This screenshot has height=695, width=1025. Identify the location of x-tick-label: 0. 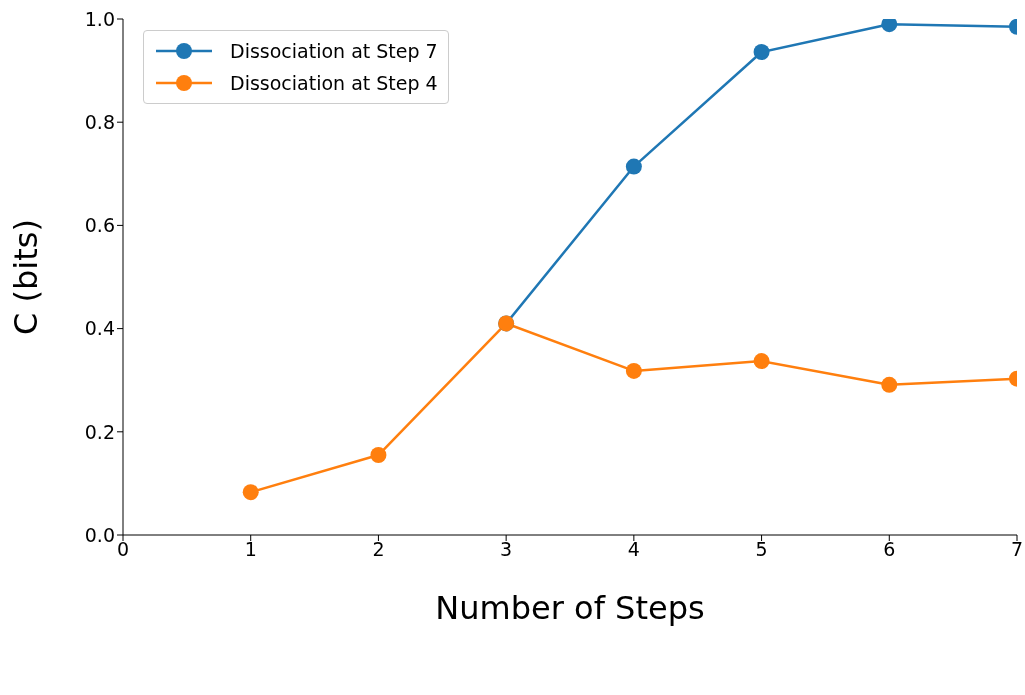
(123, 549).